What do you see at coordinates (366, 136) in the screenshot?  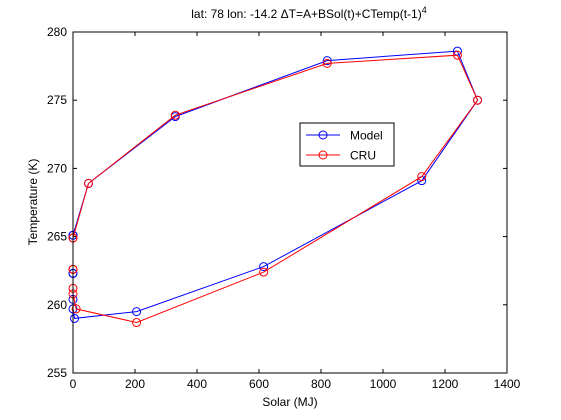 I see `legend-label-model: Model` at bounding box center [366, 136].